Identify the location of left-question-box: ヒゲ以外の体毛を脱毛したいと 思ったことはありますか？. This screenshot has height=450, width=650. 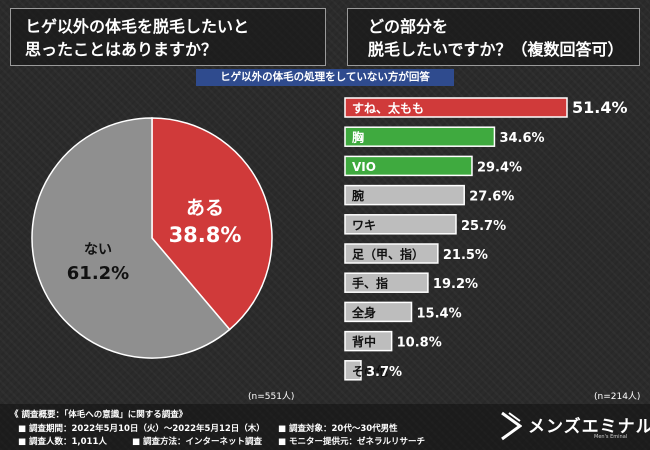
(168, 37).